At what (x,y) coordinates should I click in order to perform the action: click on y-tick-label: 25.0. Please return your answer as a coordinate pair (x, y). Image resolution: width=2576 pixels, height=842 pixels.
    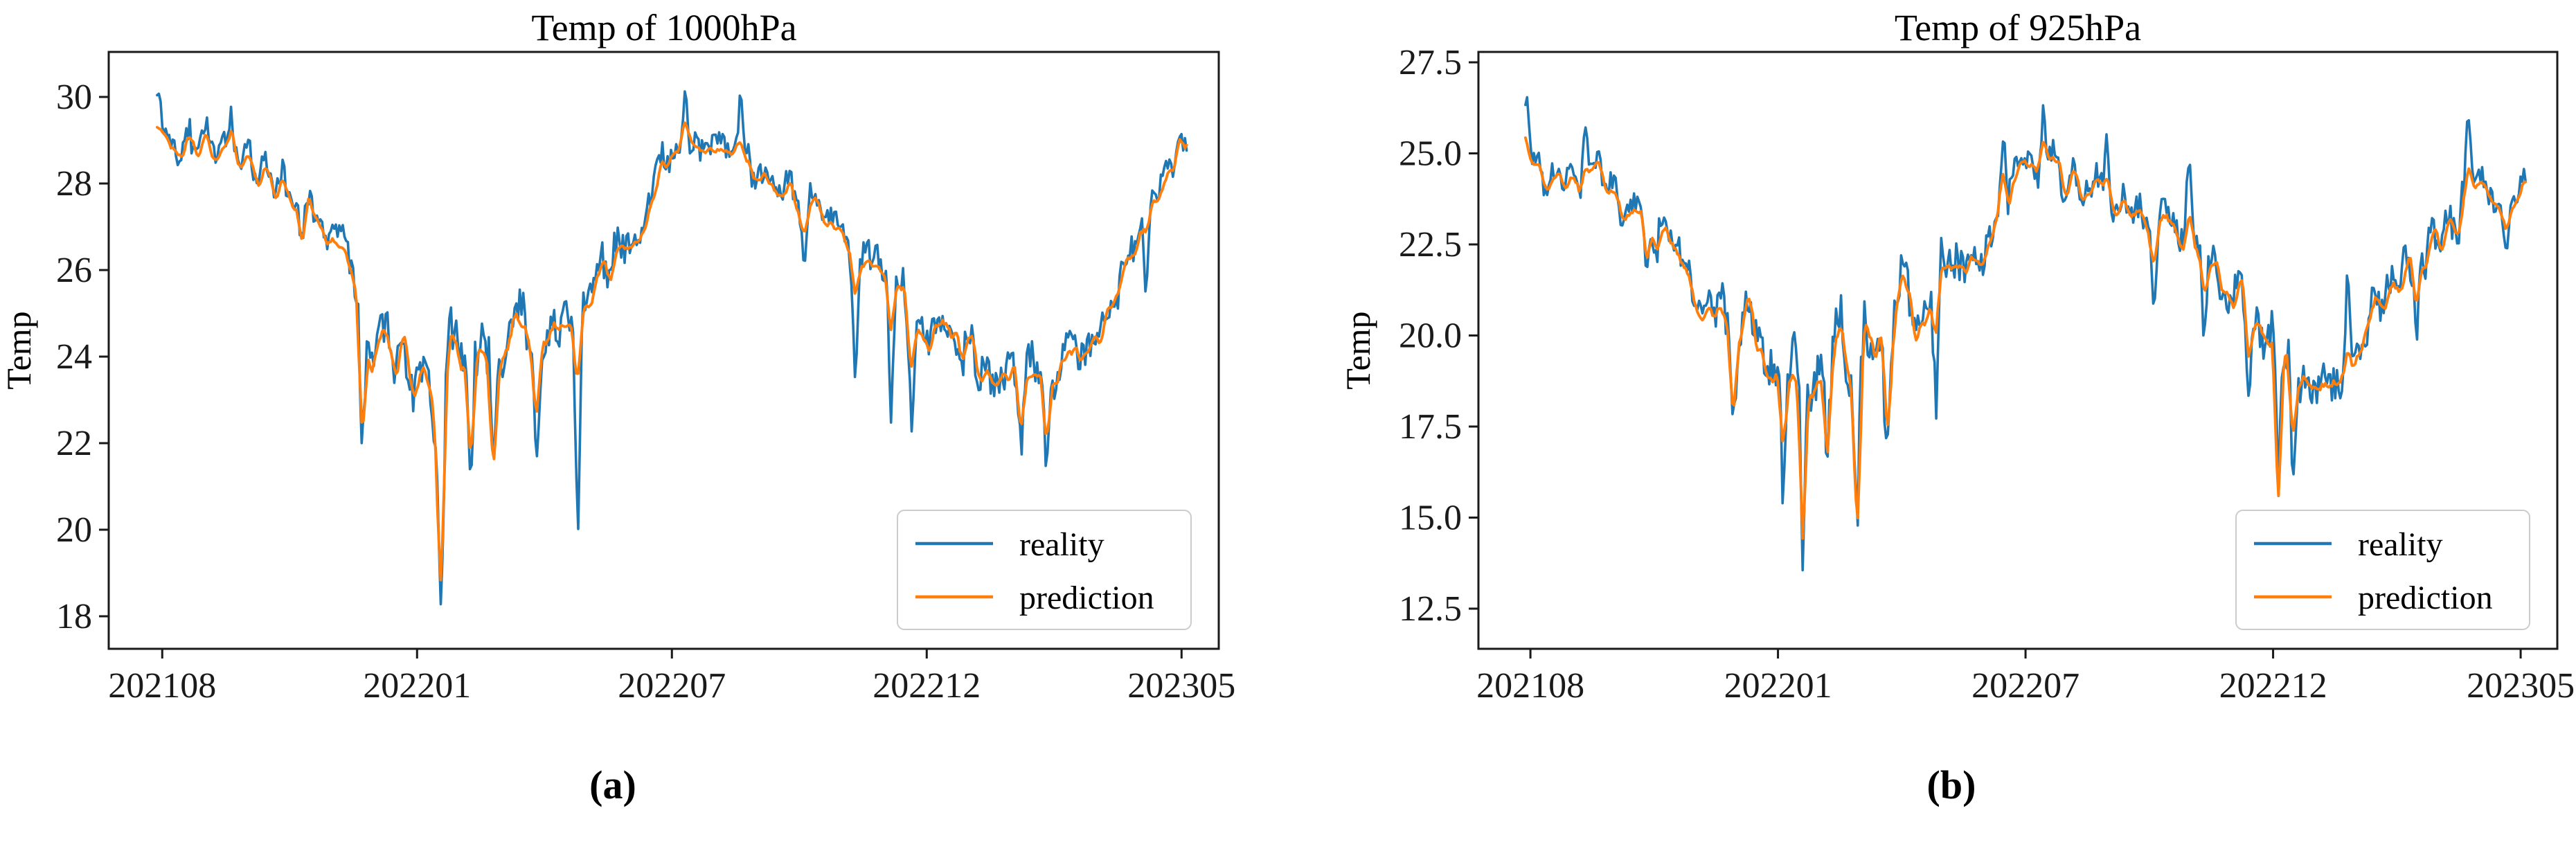
    Looking at the image, I should click on (1431, 154).